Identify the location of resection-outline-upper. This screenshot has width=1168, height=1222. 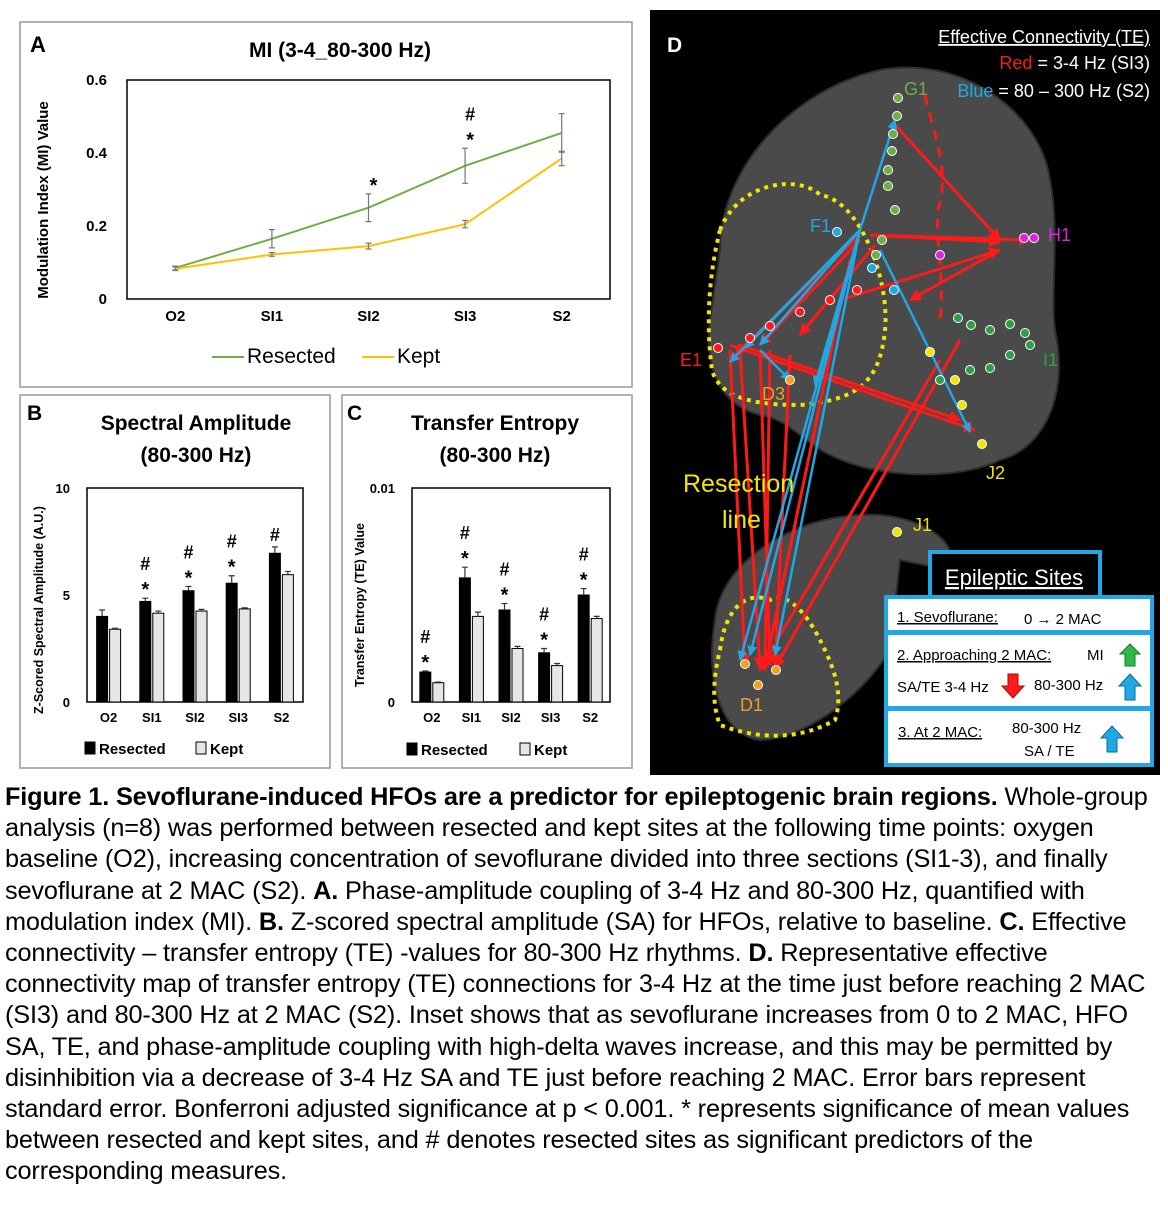
(797, 295).